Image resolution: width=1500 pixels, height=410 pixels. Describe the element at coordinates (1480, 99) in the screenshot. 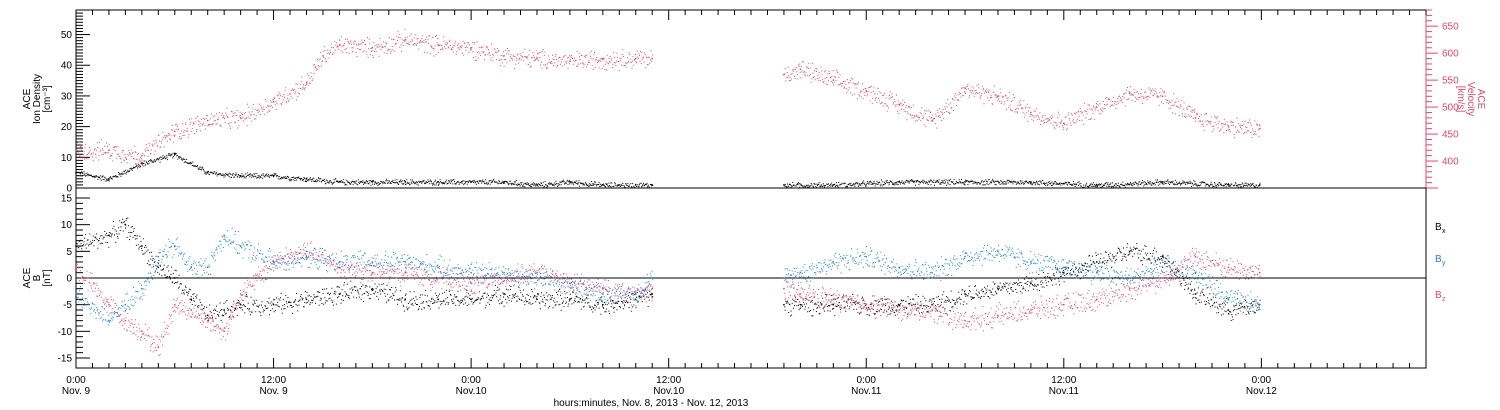

I see `top-right-axis-label-line: ACE` at that location.